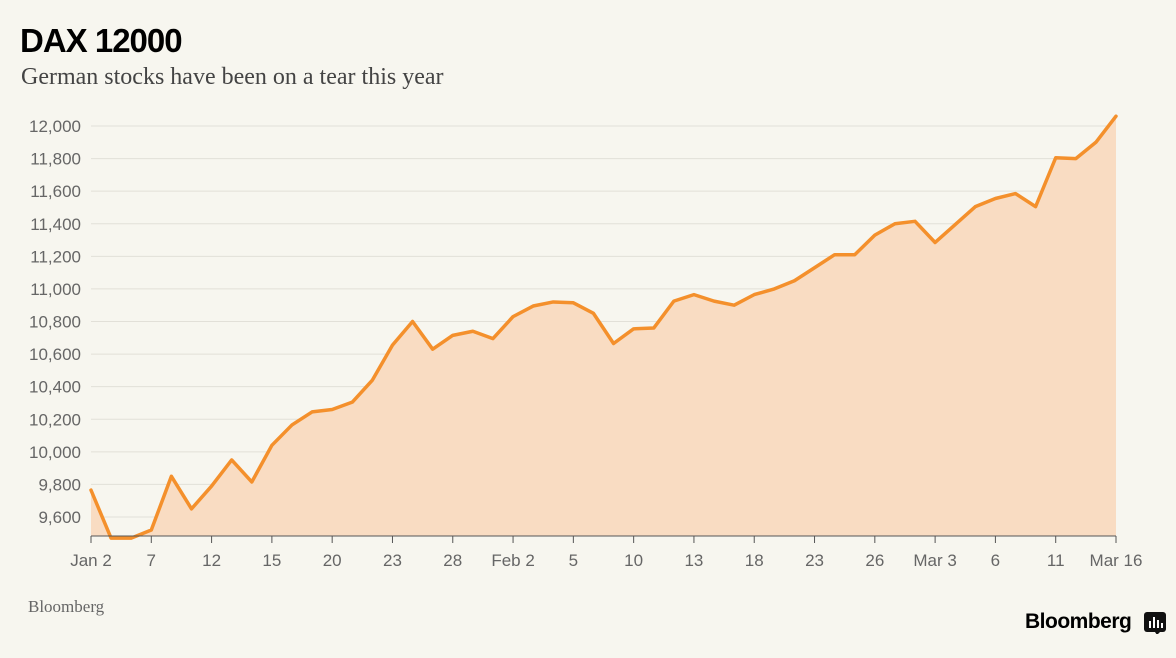  Describe the element at coordinates (55, 354) in the screenshot. I see `y-tick-label: 10,600` at that location.